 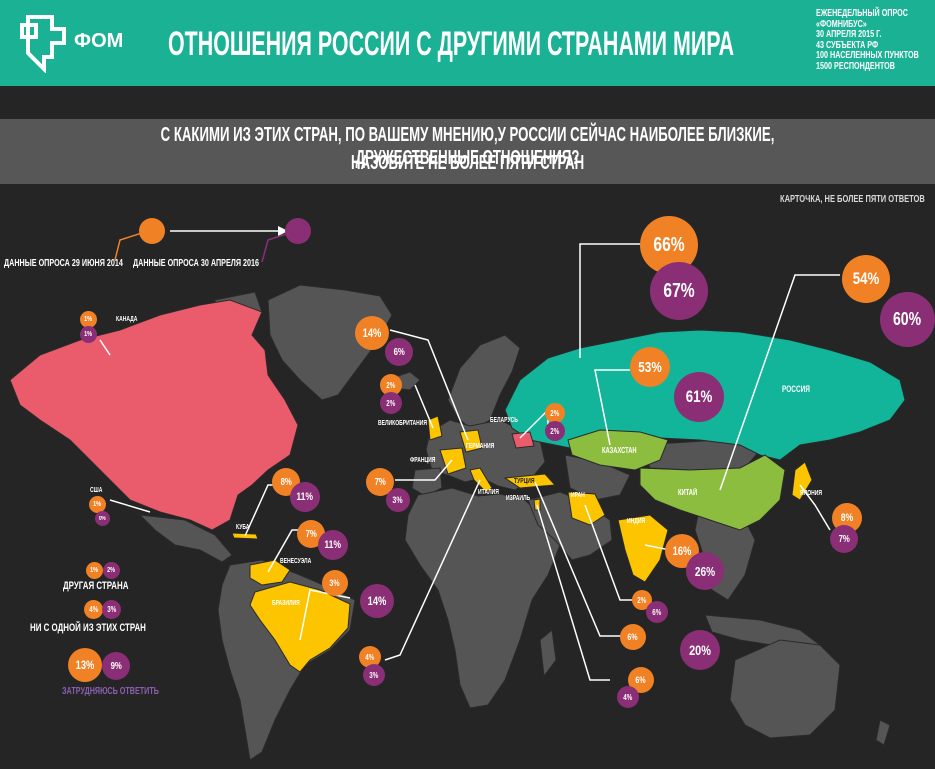 I want to click on country-label-italy: ИТАЛИЯ, so click(x=488, y=492).